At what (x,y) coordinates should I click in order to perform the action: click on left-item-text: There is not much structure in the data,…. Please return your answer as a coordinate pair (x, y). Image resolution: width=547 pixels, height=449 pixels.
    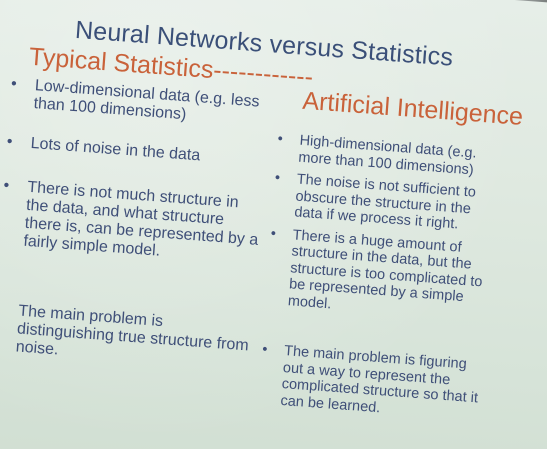
    Looking at the image, I should click on (140, 219).